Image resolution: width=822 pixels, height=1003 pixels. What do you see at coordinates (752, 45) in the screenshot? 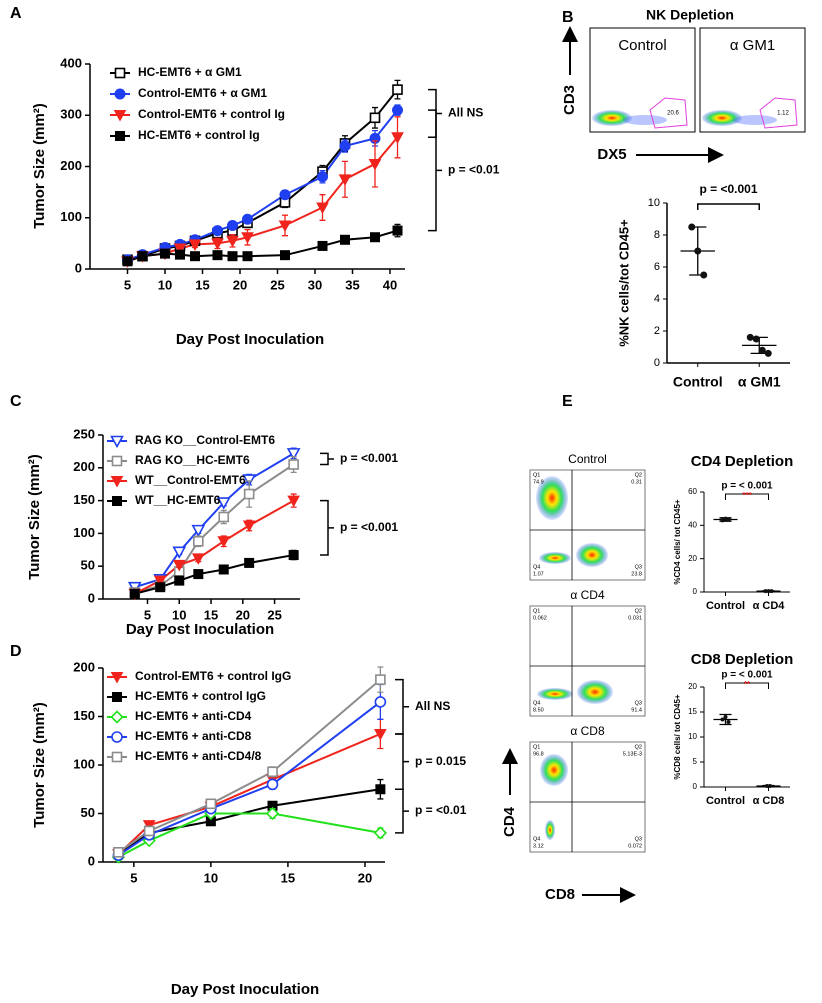
I see `flow-panel-label: α GM1` at bounding box center [752, 45].